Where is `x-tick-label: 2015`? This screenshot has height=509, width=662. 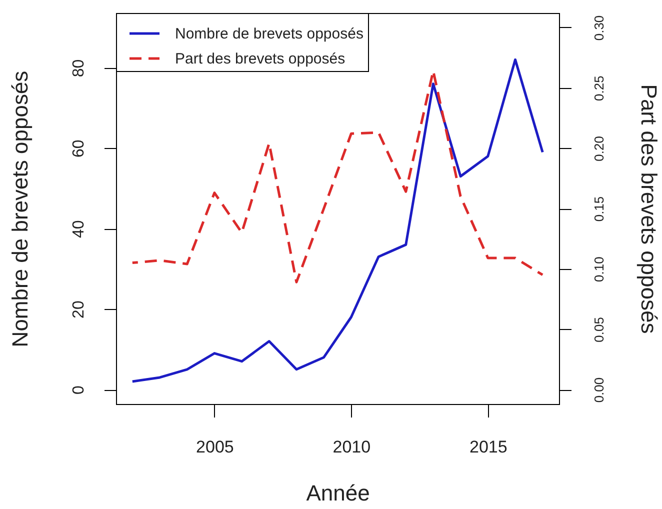 x-tick-label: 2015 is located at coordinates (488, 447).